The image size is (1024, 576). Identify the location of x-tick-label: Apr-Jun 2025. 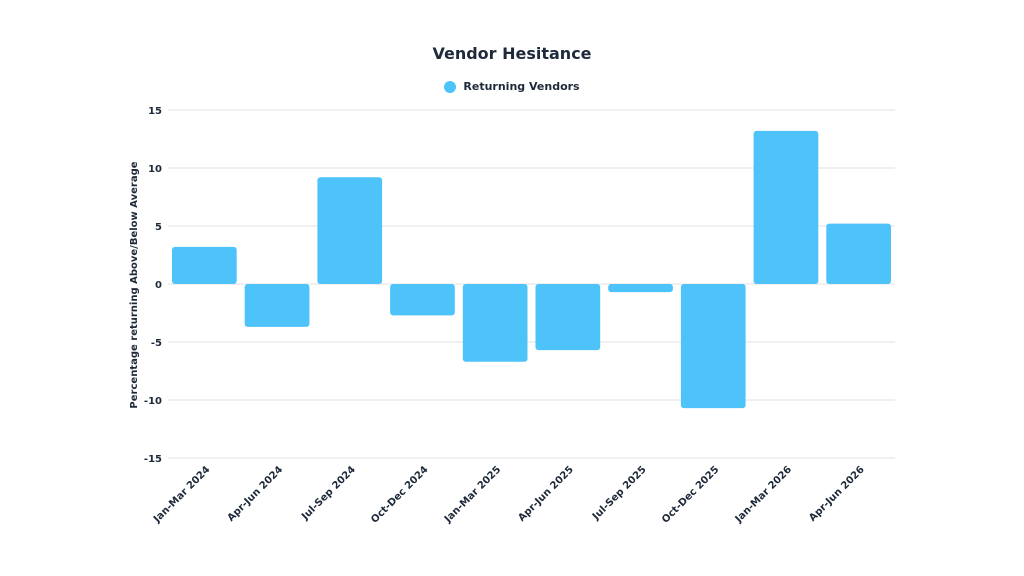
(546, 494).